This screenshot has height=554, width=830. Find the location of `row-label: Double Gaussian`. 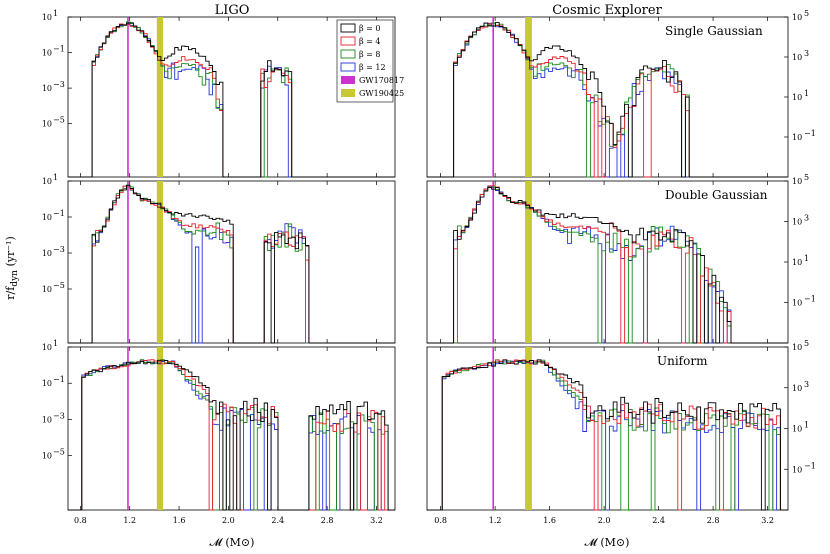

row-label: Double Gaussian is located at coordinates (716, 195).